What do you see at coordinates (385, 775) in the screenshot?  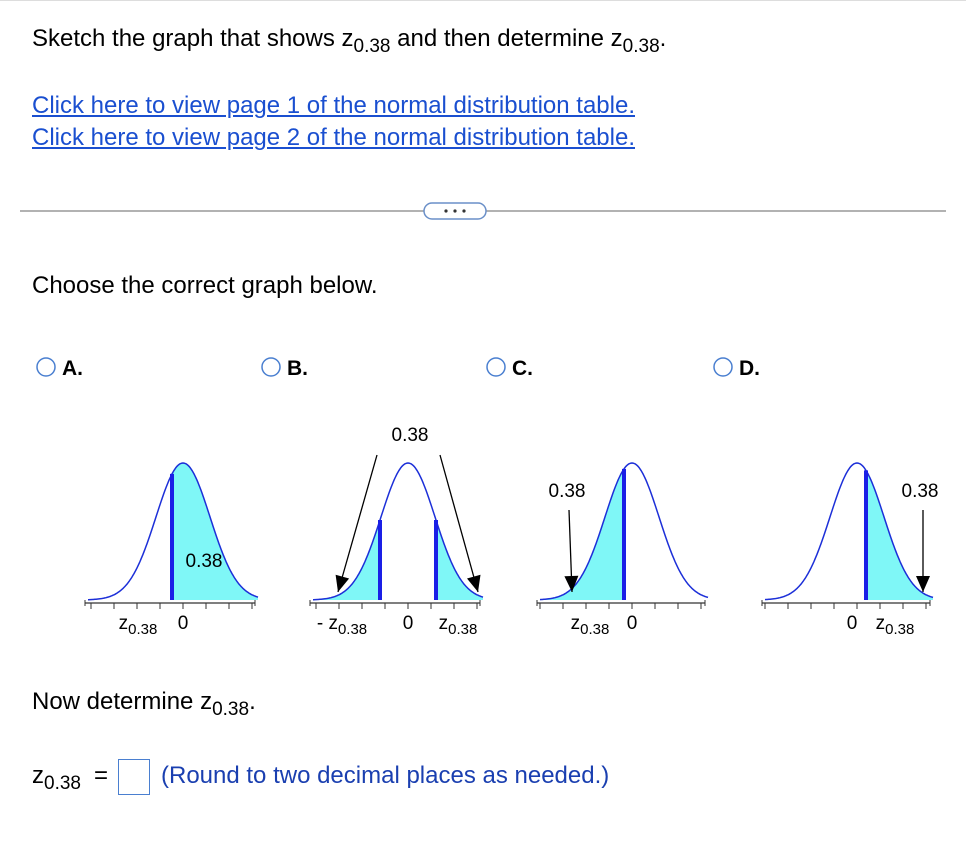 I see `hint: (Round to two decimal places as needed.)` at bounding box center [385, 775].